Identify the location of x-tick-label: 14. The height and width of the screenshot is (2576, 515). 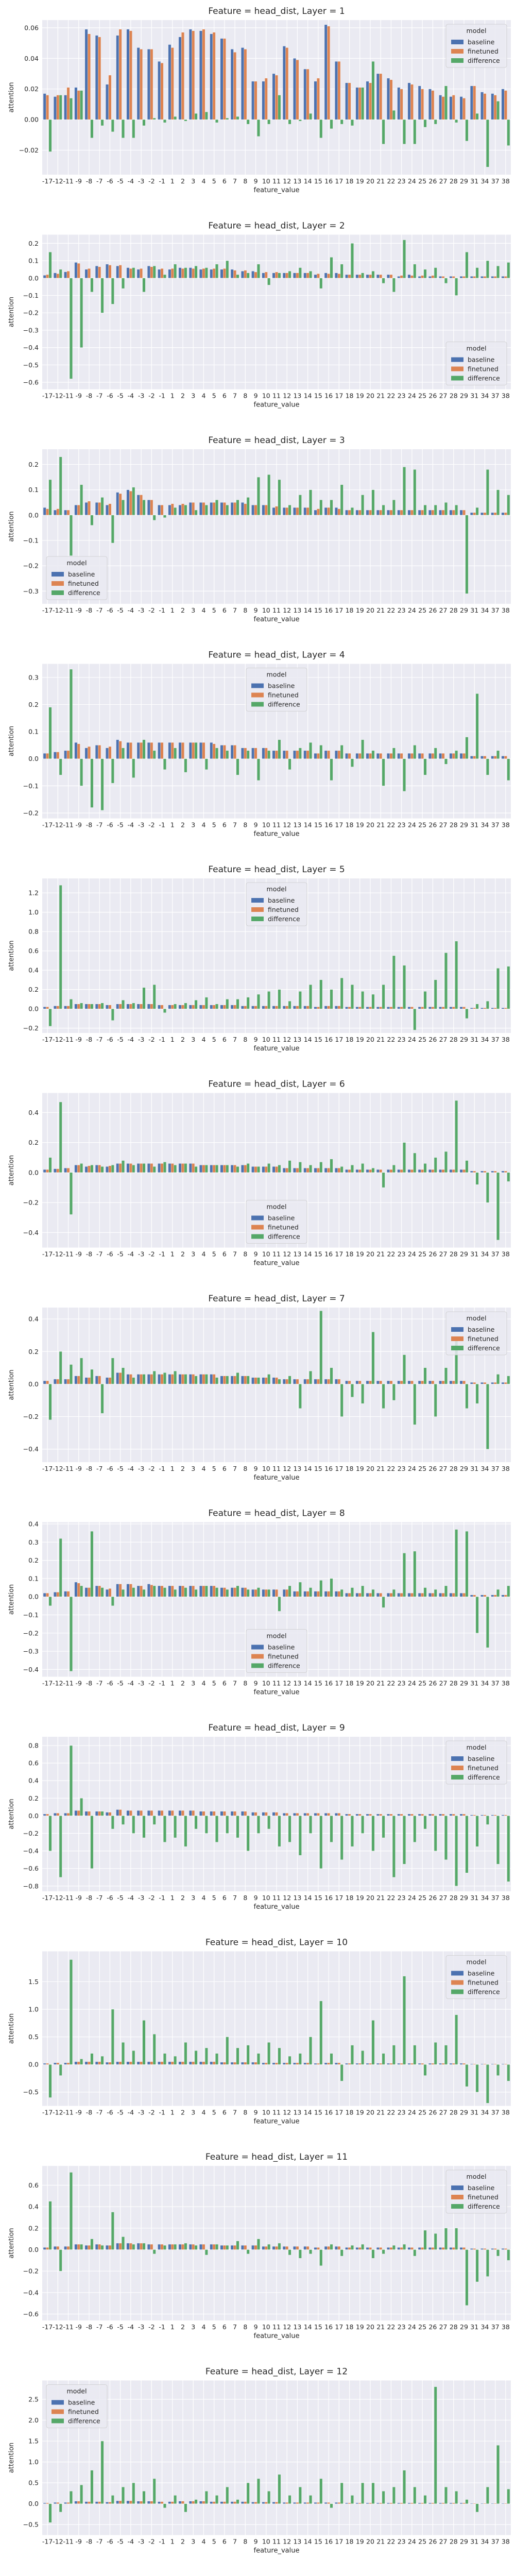
(308, 1039).